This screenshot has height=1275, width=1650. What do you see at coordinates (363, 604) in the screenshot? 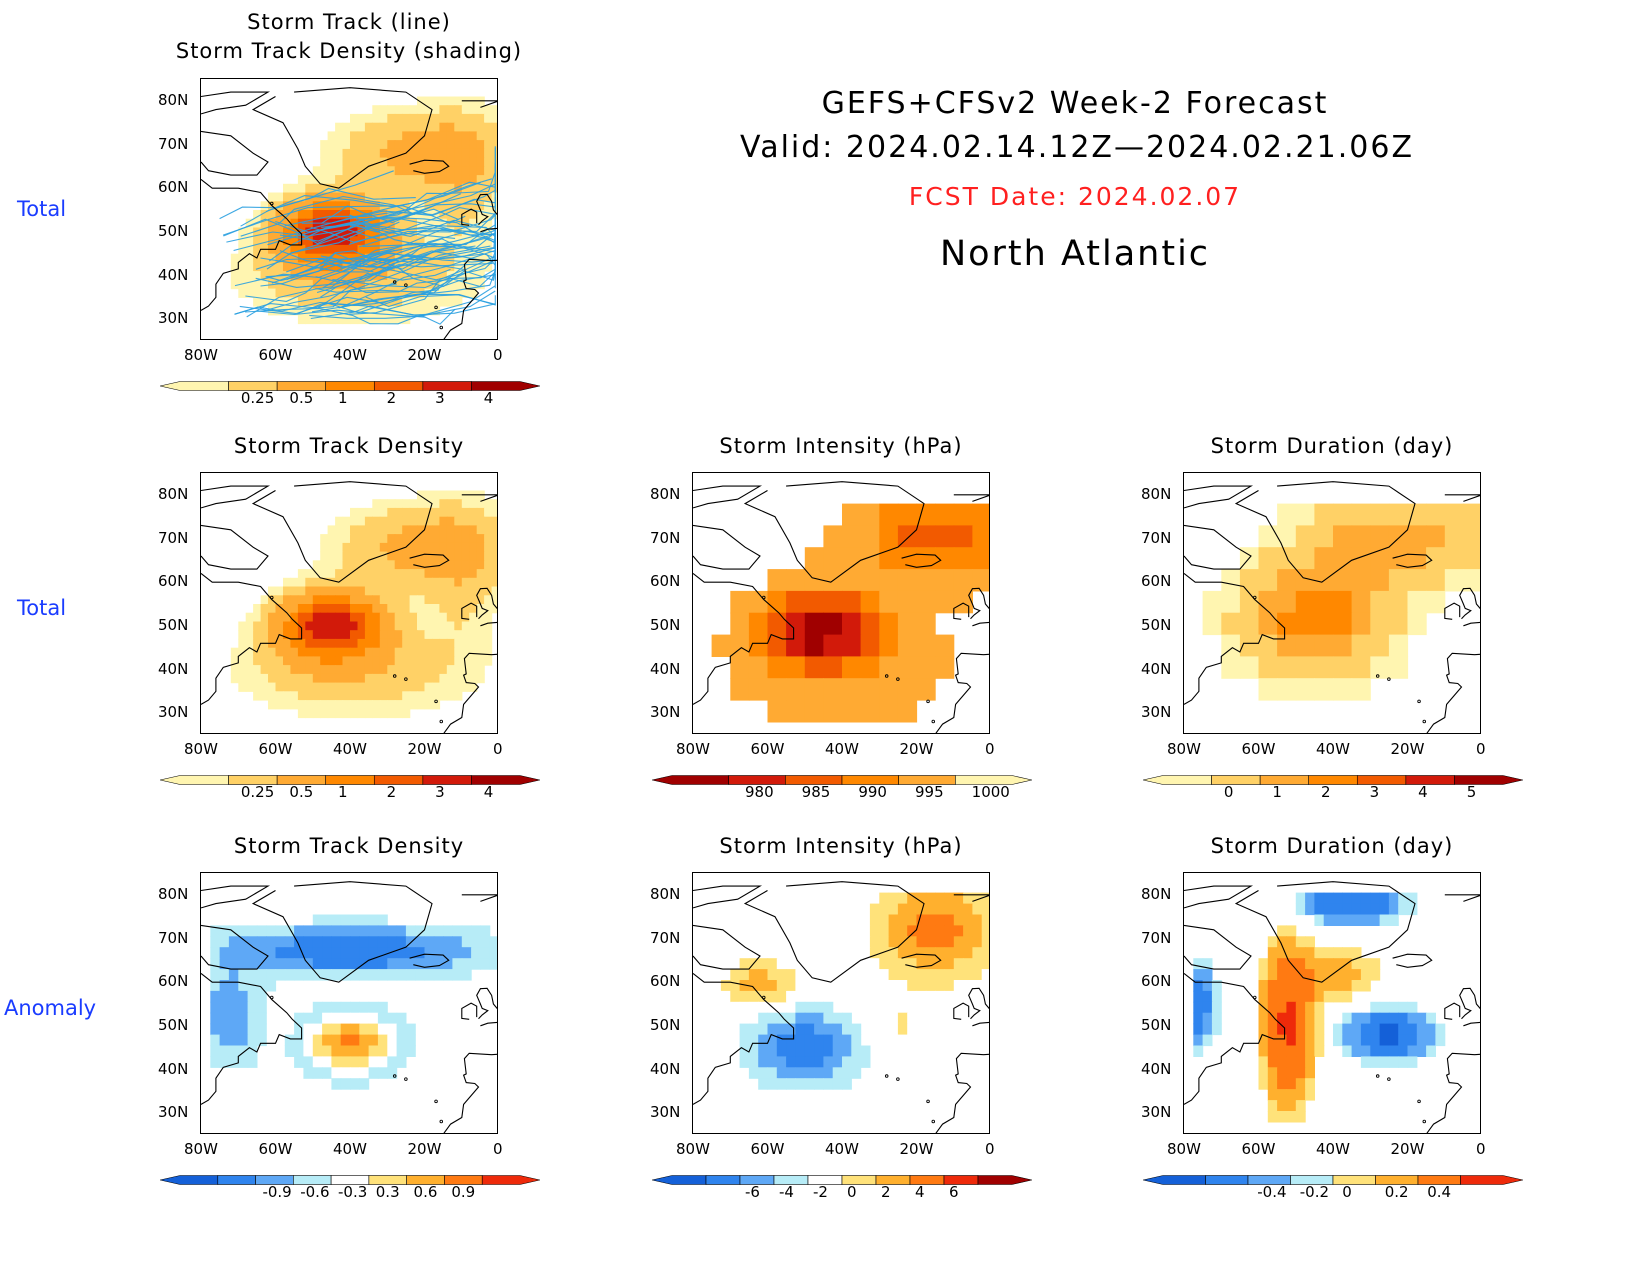
I see `density_total-field` at bounding box center [363, 604].